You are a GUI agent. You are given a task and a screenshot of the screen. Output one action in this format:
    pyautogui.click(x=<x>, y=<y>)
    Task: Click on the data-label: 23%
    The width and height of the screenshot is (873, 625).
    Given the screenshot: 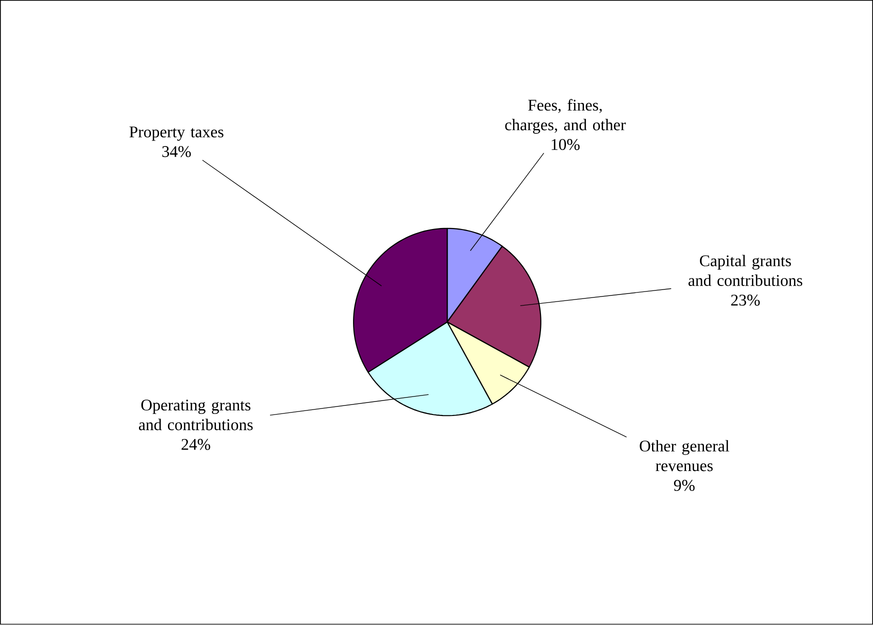 What is the action you would take?
    pyautogui.click(x=745, y=300)
    